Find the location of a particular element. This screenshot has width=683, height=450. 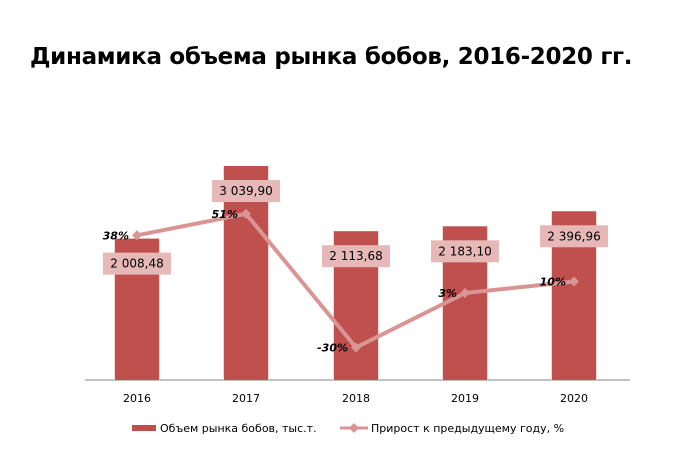

legend-marker-line is located at coordinates (354, 428).